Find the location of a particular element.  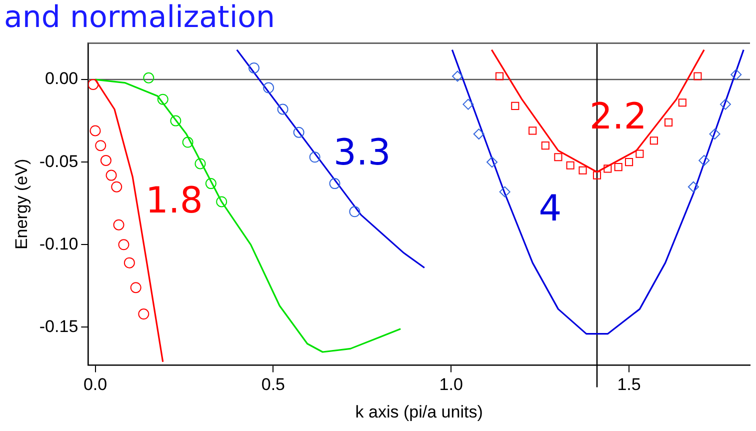

series-label: 4 is located at coordinates (550, 209).